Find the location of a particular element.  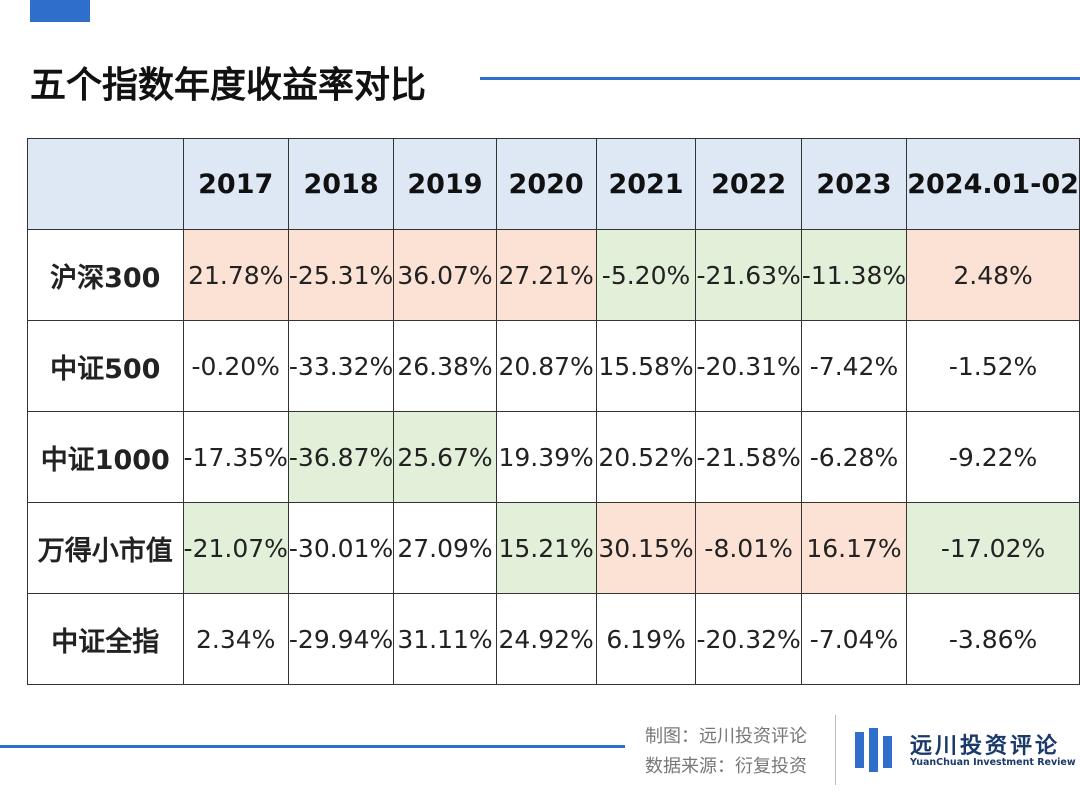

cell: 27.21% is located at coordinates (546, 275).